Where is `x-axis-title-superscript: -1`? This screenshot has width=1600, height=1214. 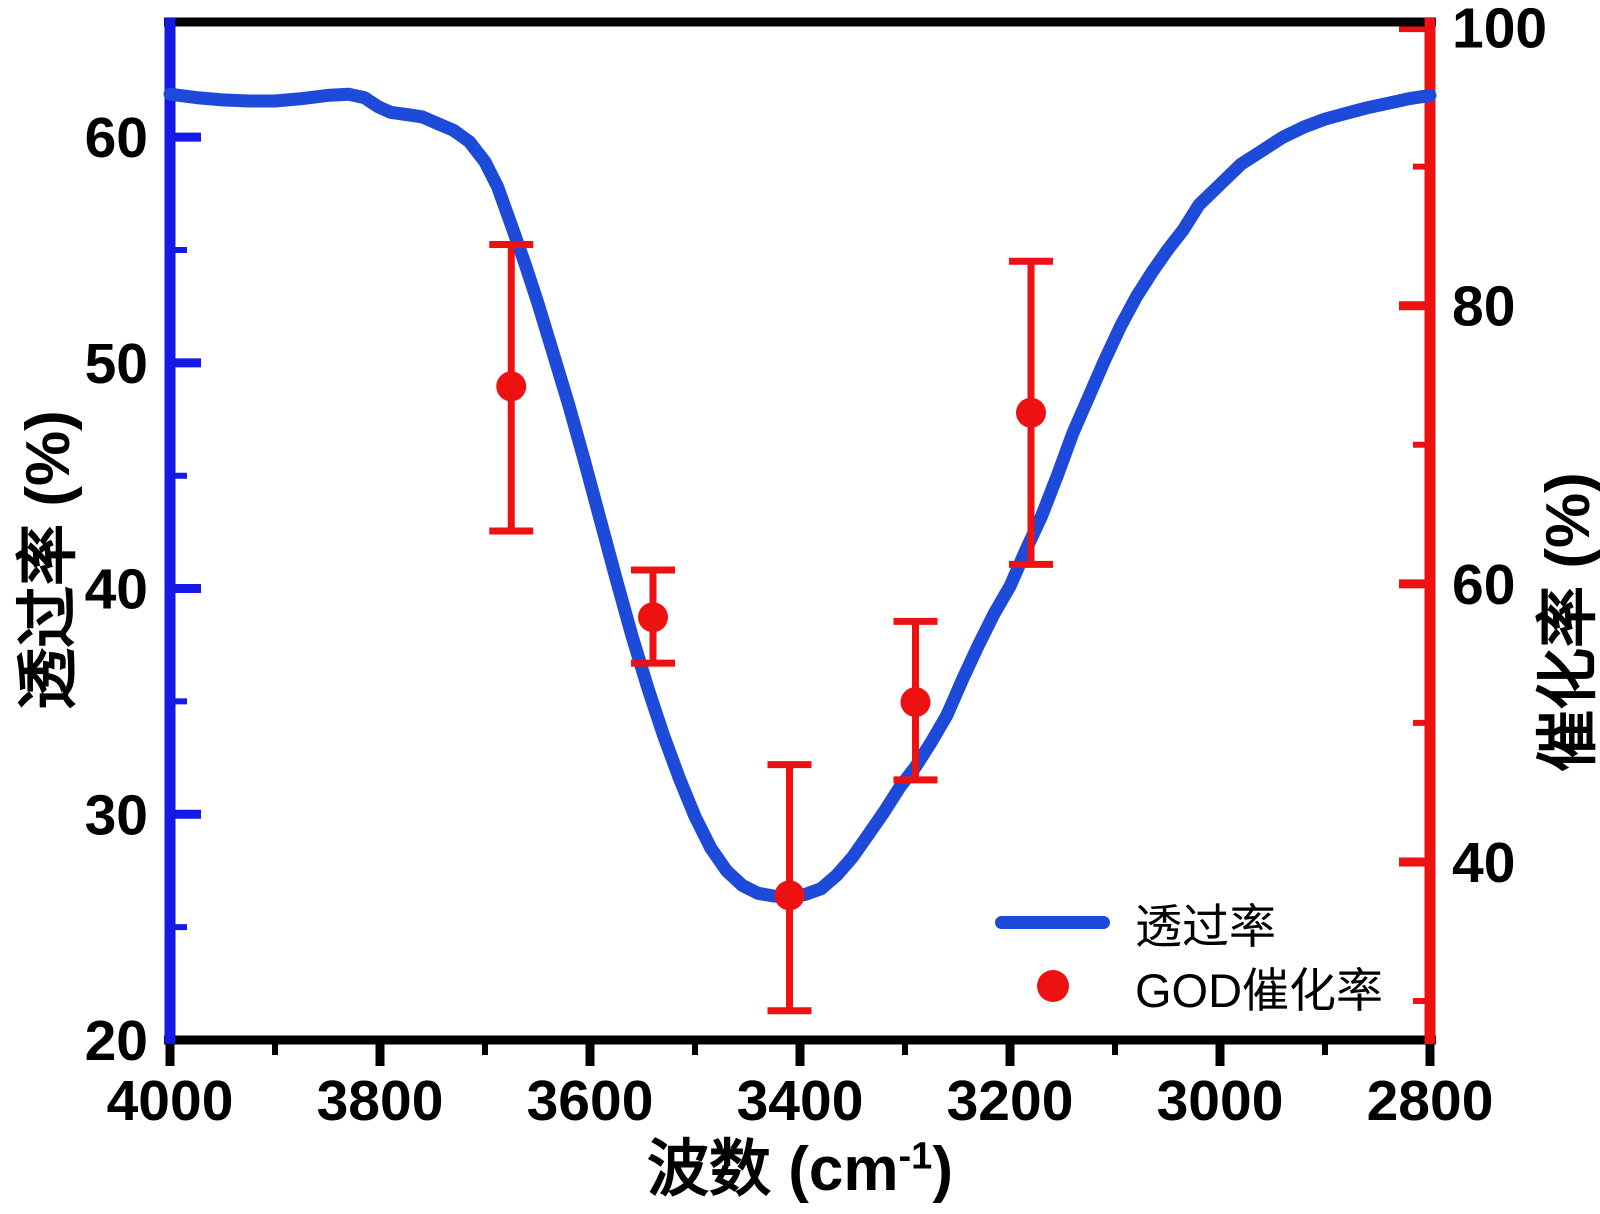
x-axis-title-superscript: -1 is located at coordinates (915, 1156).